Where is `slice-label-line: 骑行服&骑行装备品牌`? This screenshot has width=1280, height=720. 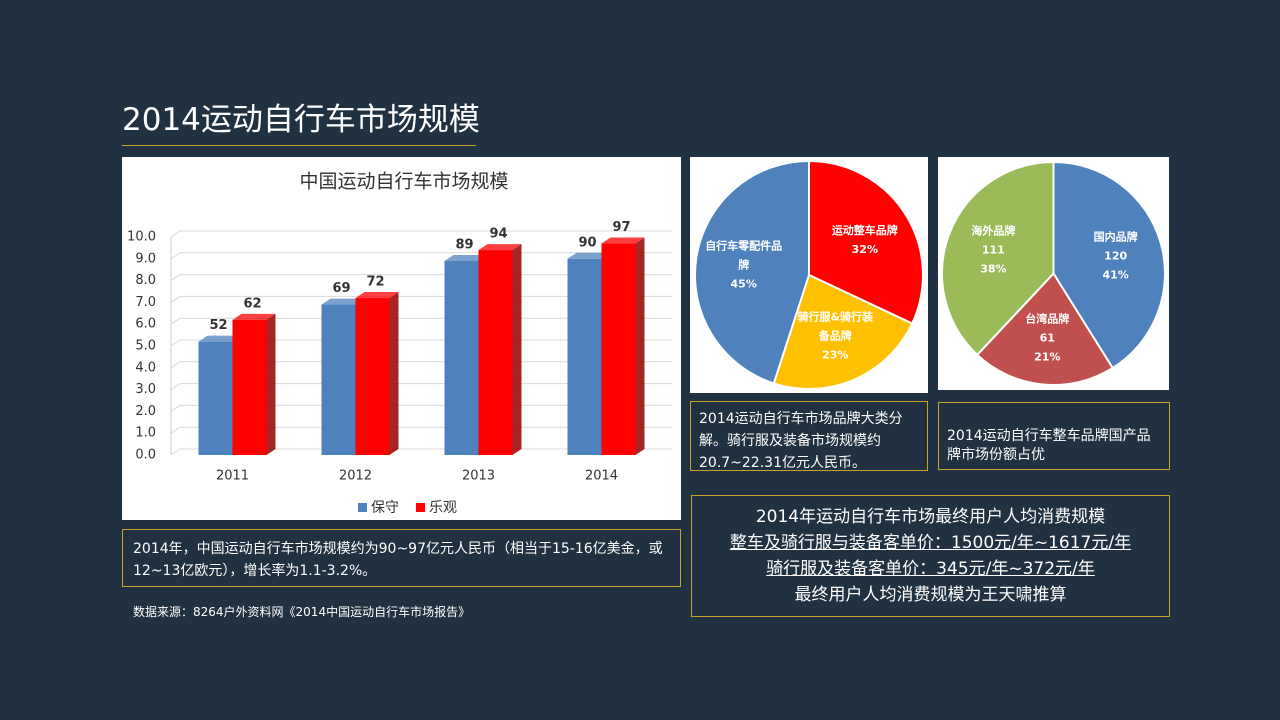
slice-label-line: 骑行服&骑行装备品牌 is located at coordinates (835, 326).